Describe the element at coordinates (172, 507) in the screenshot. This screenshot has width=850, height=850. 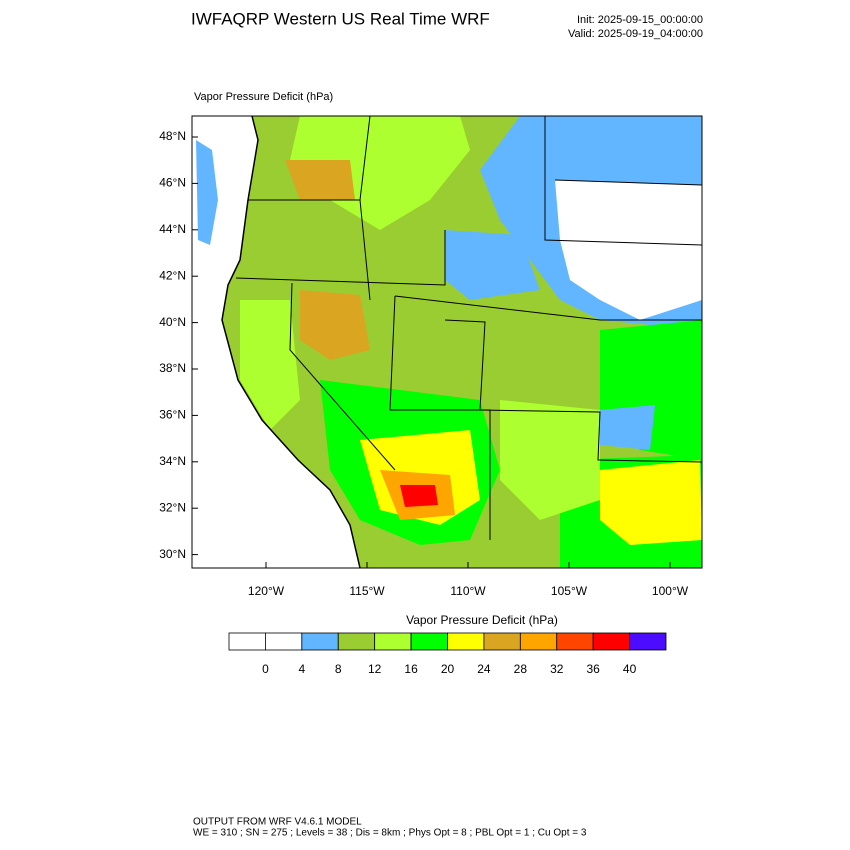
I see `lat-label: 32°N` at that location.